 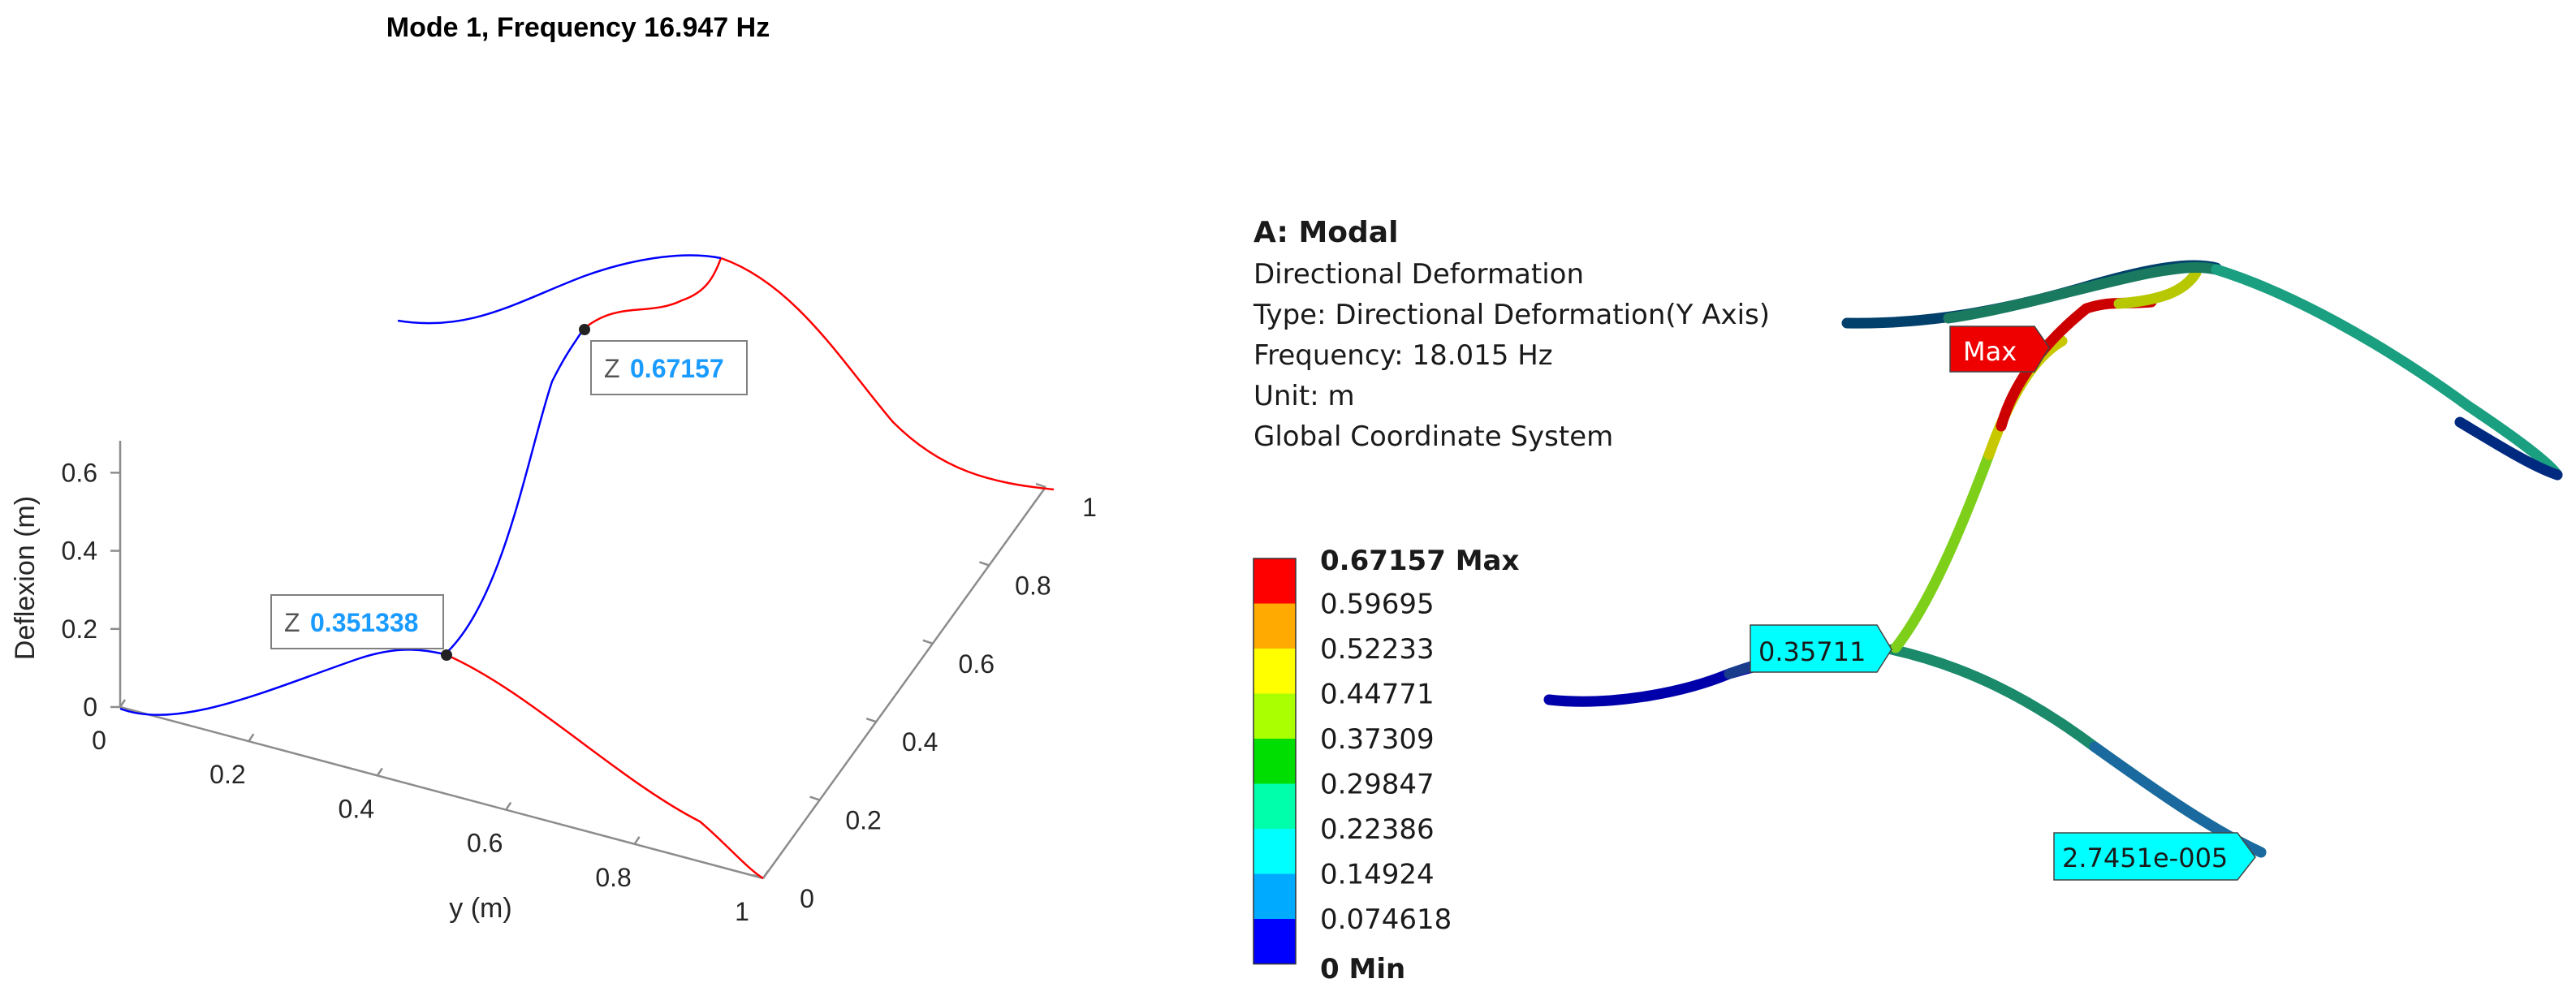 What do you see at coordinates (2145, 858) in the screenshot?
I see `probe-label: 2.7451e-005` at bounding box center [2145, 858].